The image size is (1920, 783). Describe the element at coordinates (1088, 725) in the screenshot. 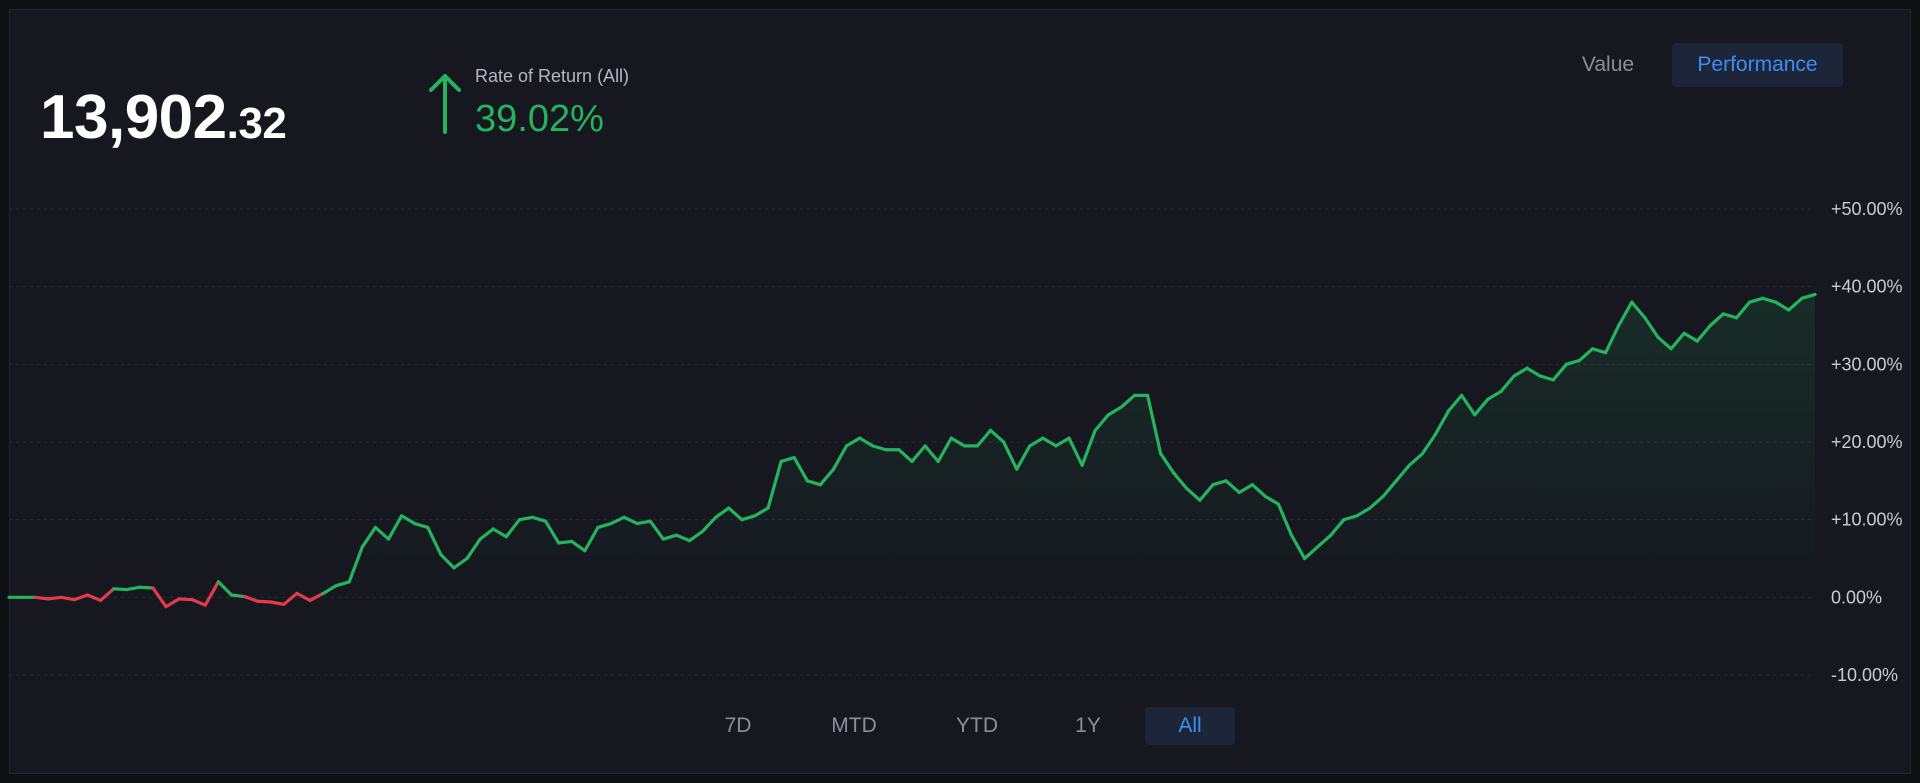

I see `range-tab-1y: 1Y` at that location.